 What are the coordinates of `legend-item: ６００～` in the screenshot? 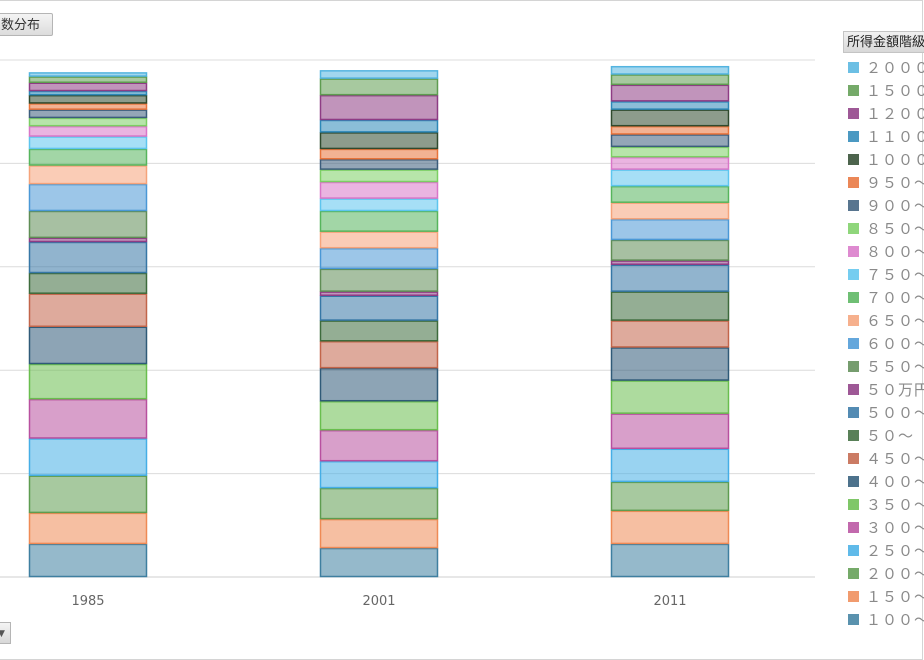 It's located at (886, 343).